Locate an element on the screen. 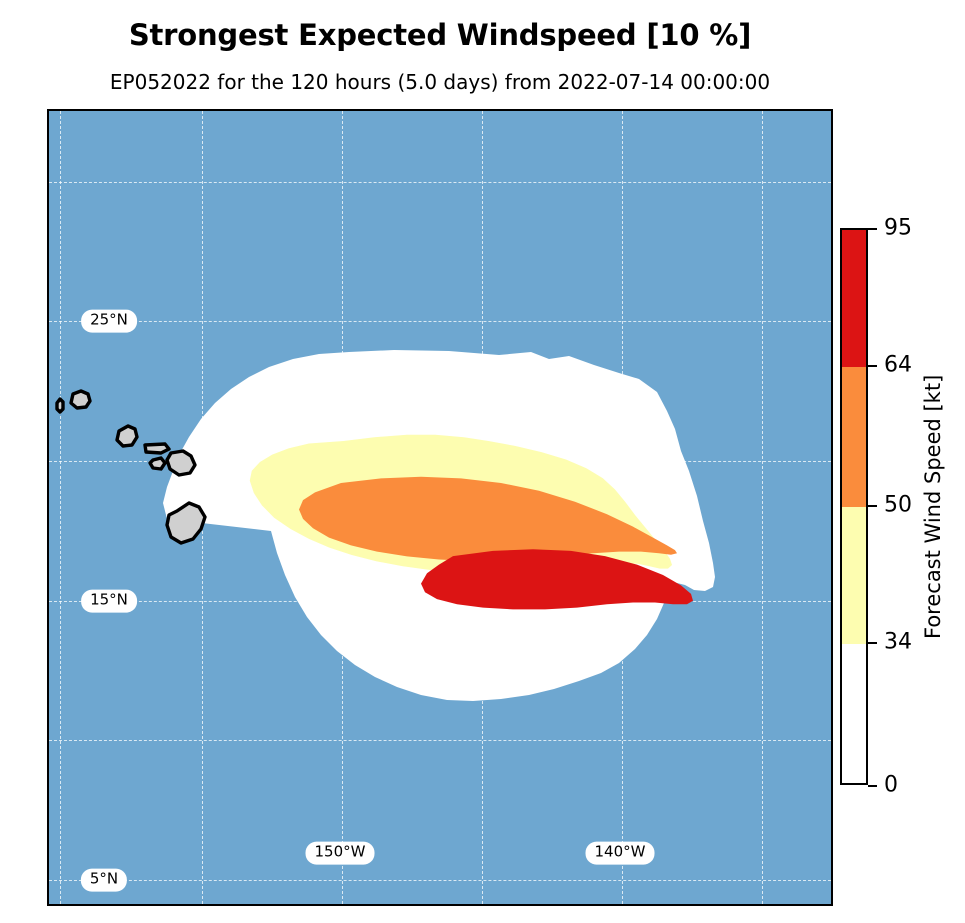  gridline-label-lat-25n: 25°N is located at coordinates (109, 321).